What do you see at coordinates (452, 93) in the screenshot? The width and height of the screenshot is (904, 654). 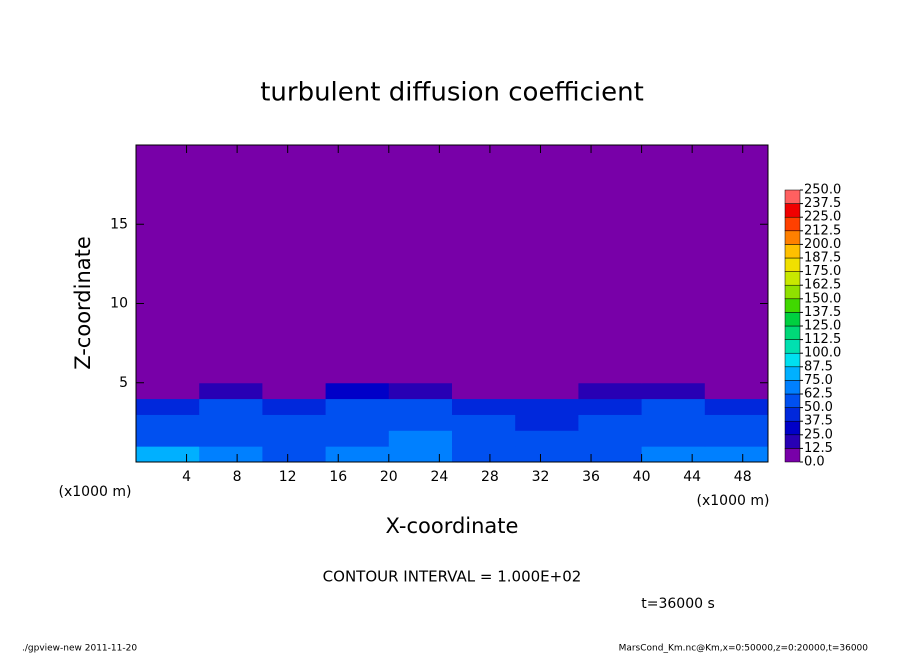 I see `chart-title: turbulent diffusion coefficient` at bounding box center [452, 93].